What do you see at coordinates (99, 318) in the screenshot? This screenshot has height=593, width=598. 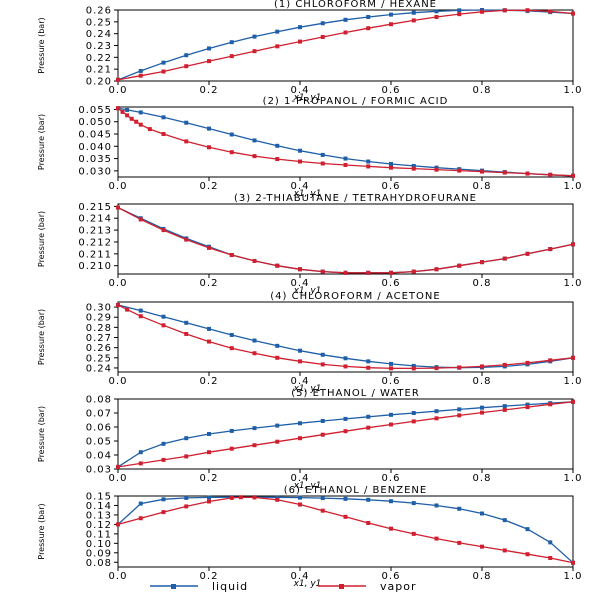 I see `y-tick-label: 0.29` at bounding box center [99, 318].